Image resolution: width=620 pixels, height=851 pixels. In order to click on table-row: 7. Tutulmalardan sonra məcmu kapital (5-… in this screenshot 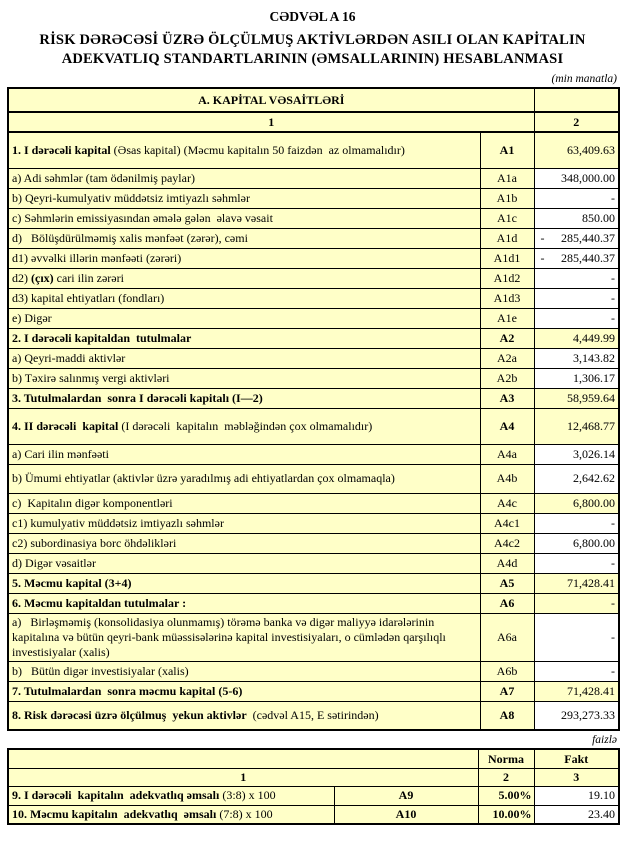, I will do `click(313, 691)`.